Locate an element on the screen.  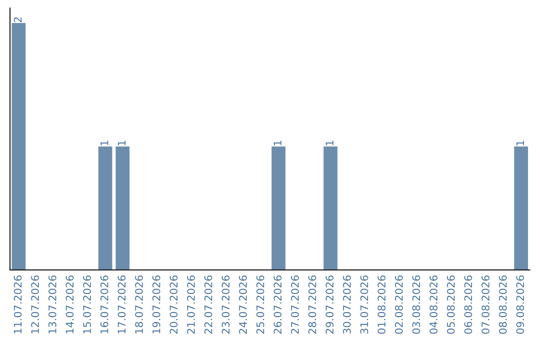
x-tick-label: 18.07.2026 is located at coordinates (139, 304).